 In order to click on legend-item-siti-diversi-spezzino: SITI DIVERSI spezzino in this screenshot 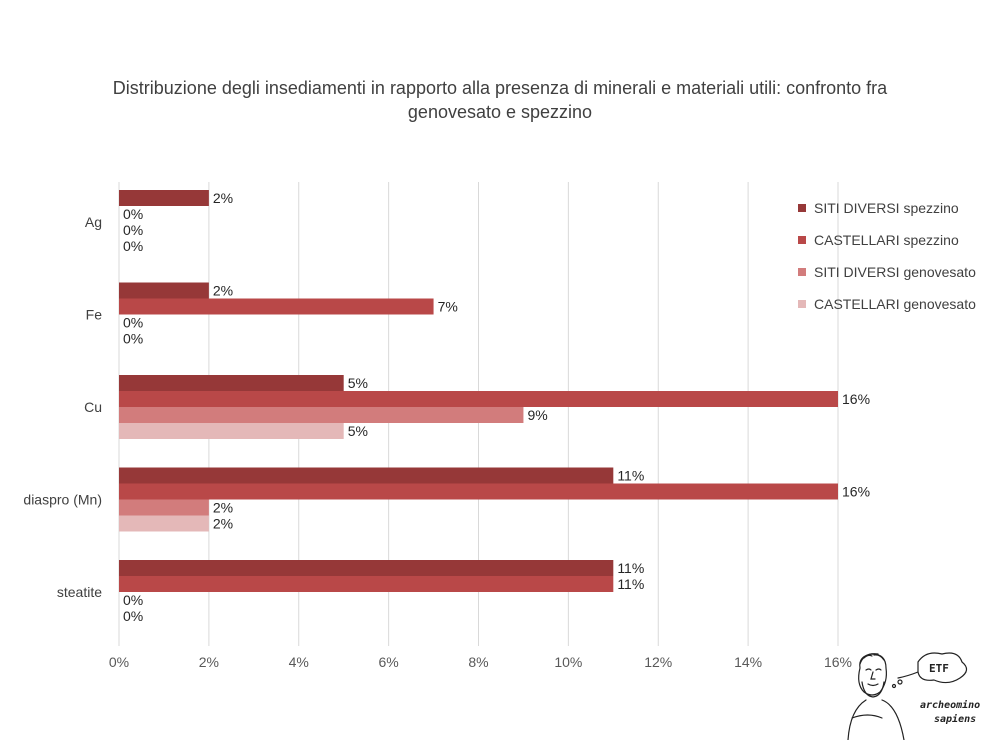, I will do `click(887, 208)`.